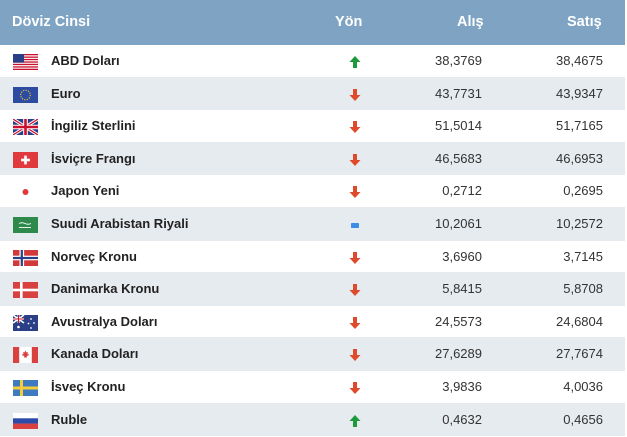 The image size is (627, 437). I want to click on table-row: Kanada Doları 27,6289 27,7674, so click(312, 354).